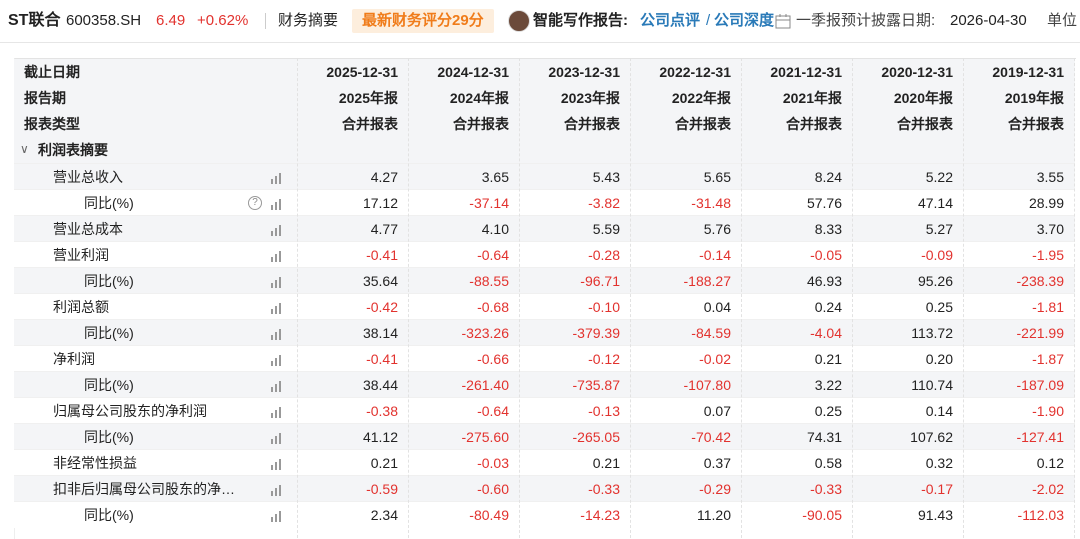 The width and height of the screenshot is (1080, 539). I want to click on value-cell: 46.93, so click(824, 281).